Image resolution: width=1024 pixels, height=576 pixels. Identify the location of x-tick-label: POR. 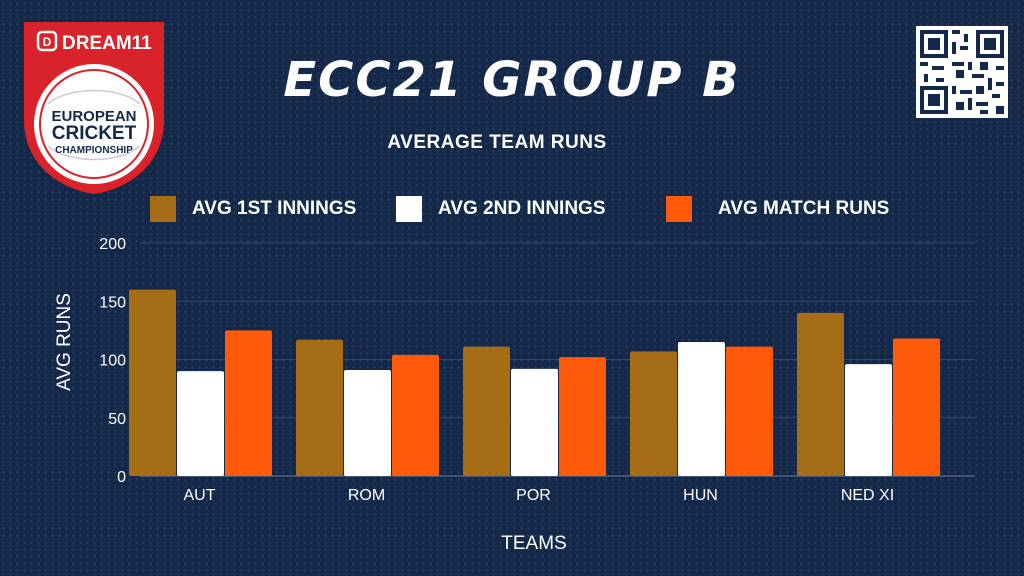
(533, 495).